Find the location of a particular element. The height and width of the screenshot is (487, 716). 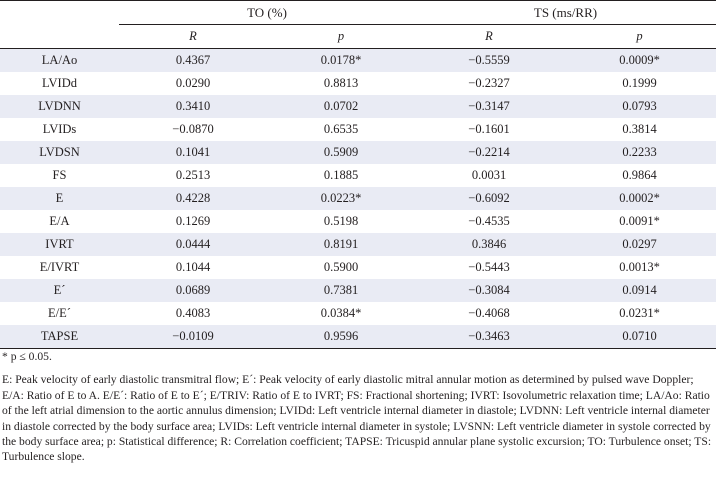

to-r-cell: 0.4083 is located at coordinates (193, 313).